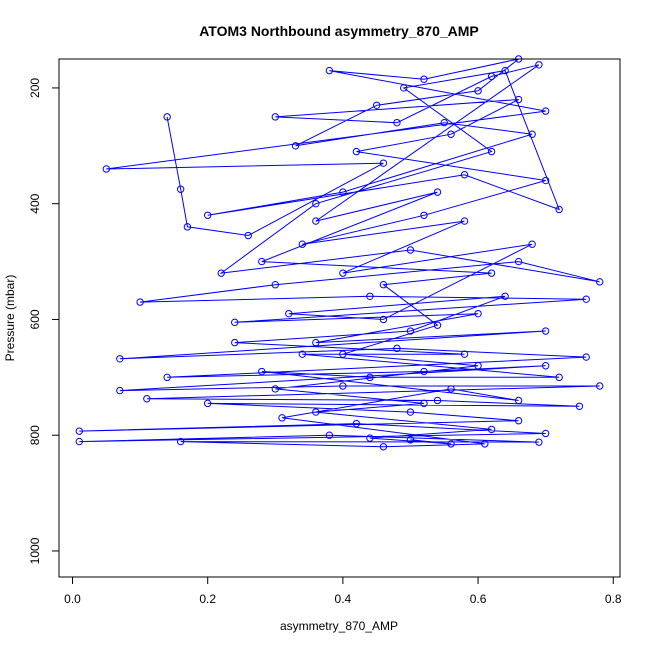 The height and width of the screenshot is (650, 650). What do you see at coordinates (10, 318) in the screenshot?
I see `y-axis-label: Pressure (mbar)` at bounding box center [10, 318].